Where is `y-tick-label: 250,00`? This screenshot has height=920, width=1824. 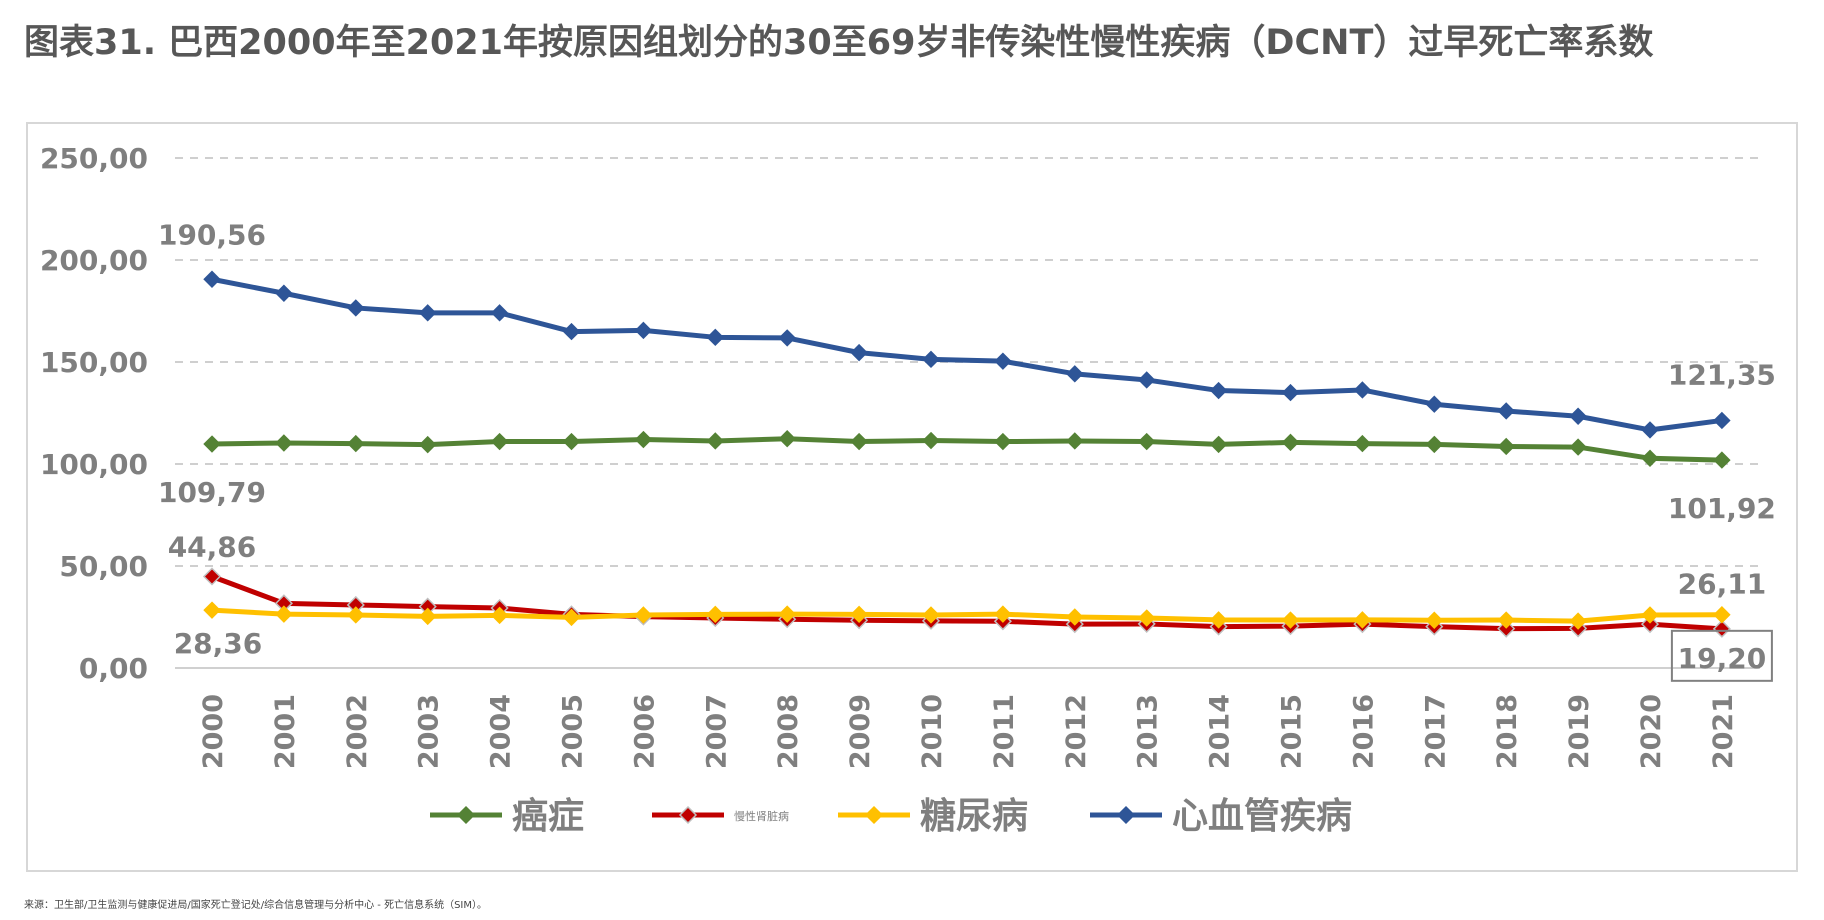
y-tick-label: 250,00 is located at coordinates (94, 158).